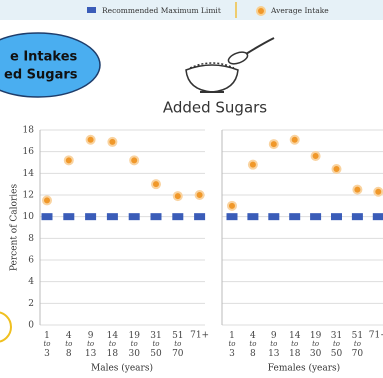  Describe the element at coordinates (28, 196) in the screenshot. I see `y-tick-label: 12` at that location.